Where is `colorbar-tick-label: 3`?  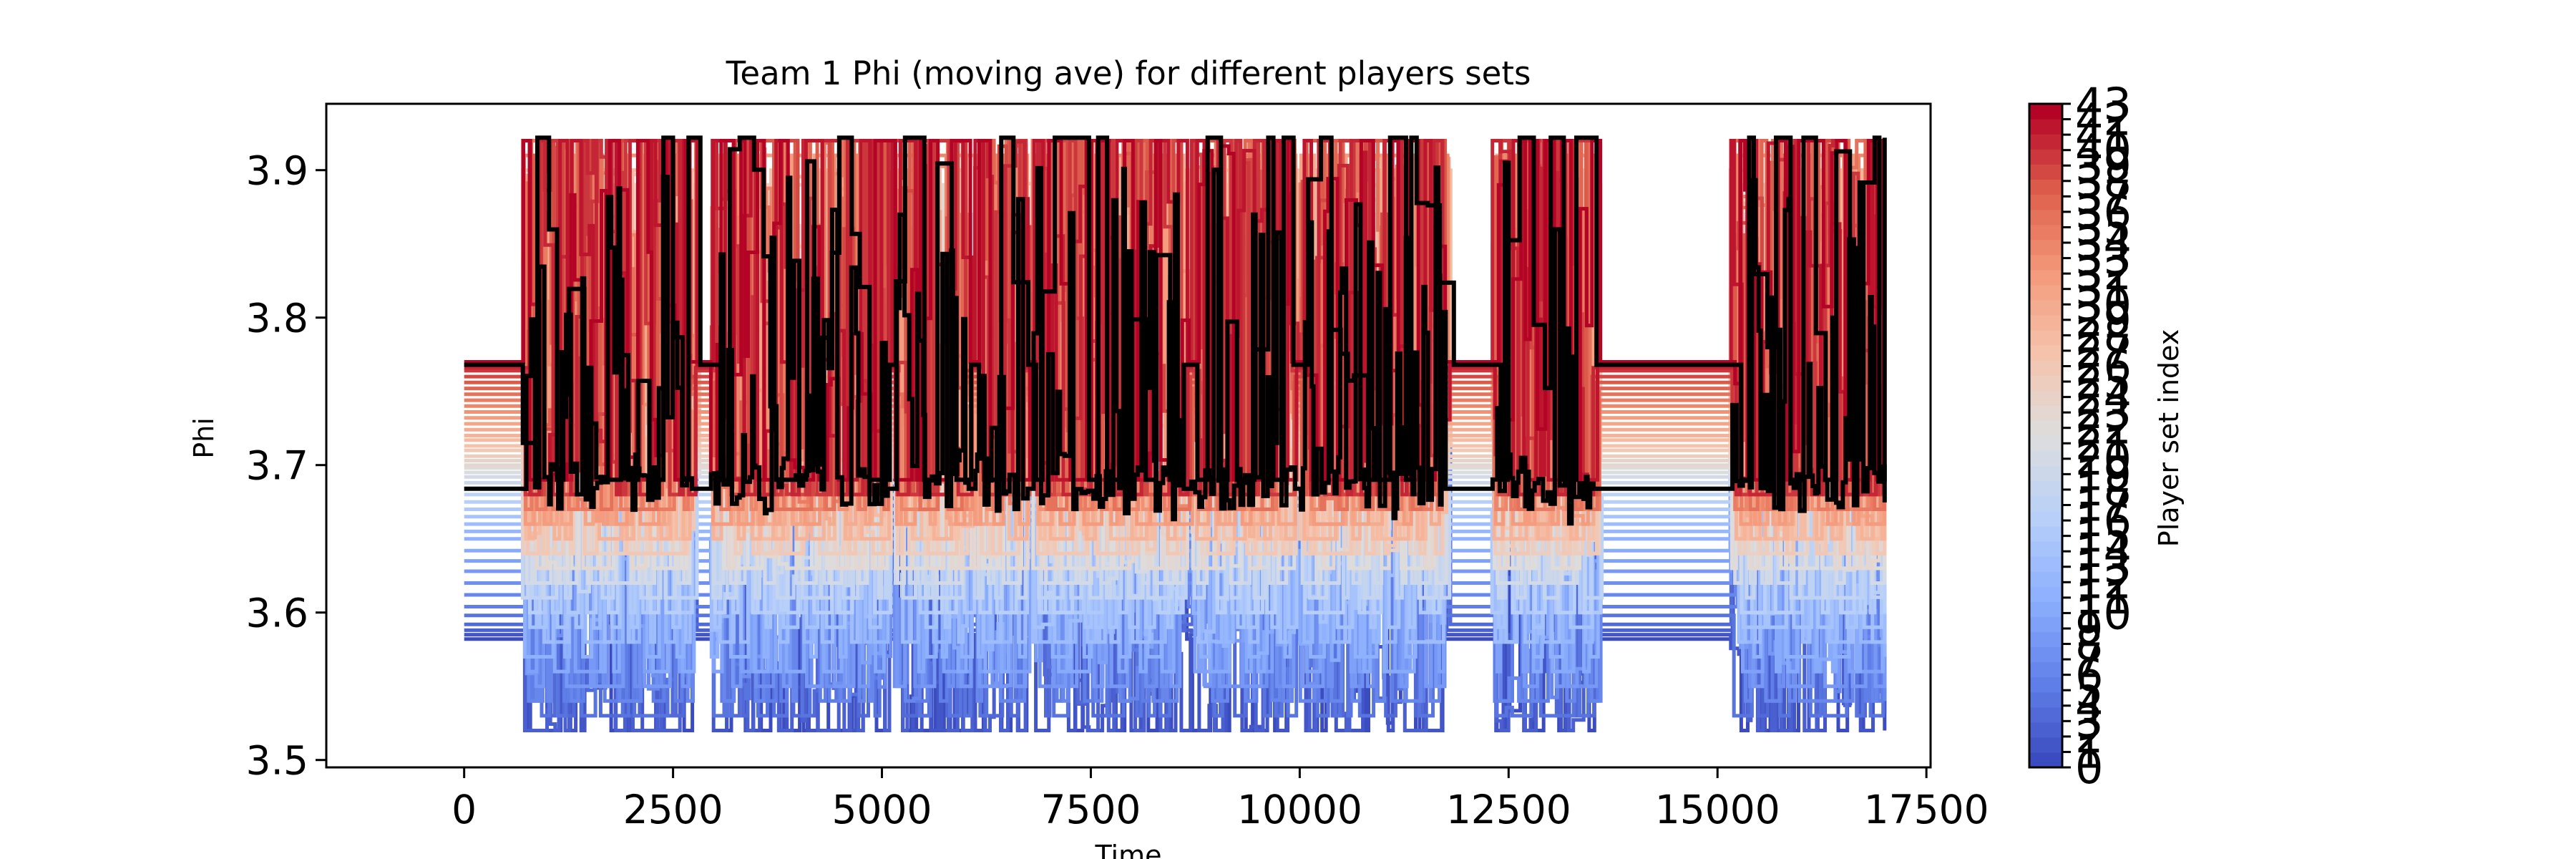
colorbar-tick-label: 3 is located at coordinates (2089, 721).